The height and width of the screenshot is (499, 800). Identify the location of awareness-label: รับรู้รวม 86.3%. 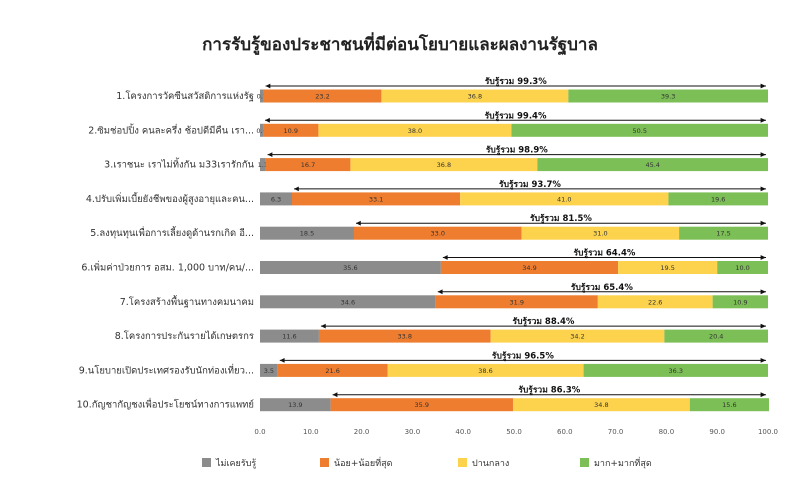
(549, 390).